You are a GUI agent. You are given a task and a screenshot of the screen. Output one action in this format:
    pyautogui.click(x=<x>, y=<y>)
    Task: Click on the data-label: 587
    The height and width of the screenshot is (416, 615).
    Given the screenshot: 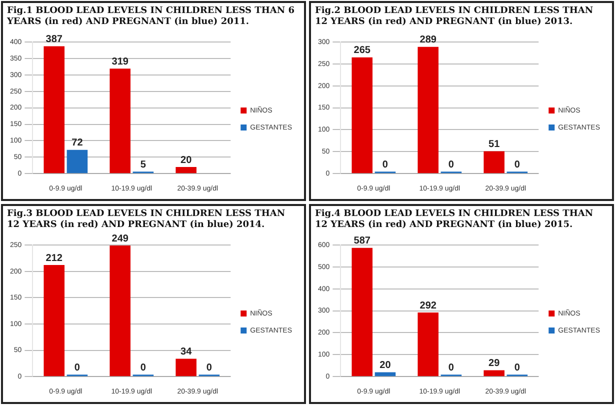 What is the action you would take?
    pyautogui.click(x=362, y=241)
    